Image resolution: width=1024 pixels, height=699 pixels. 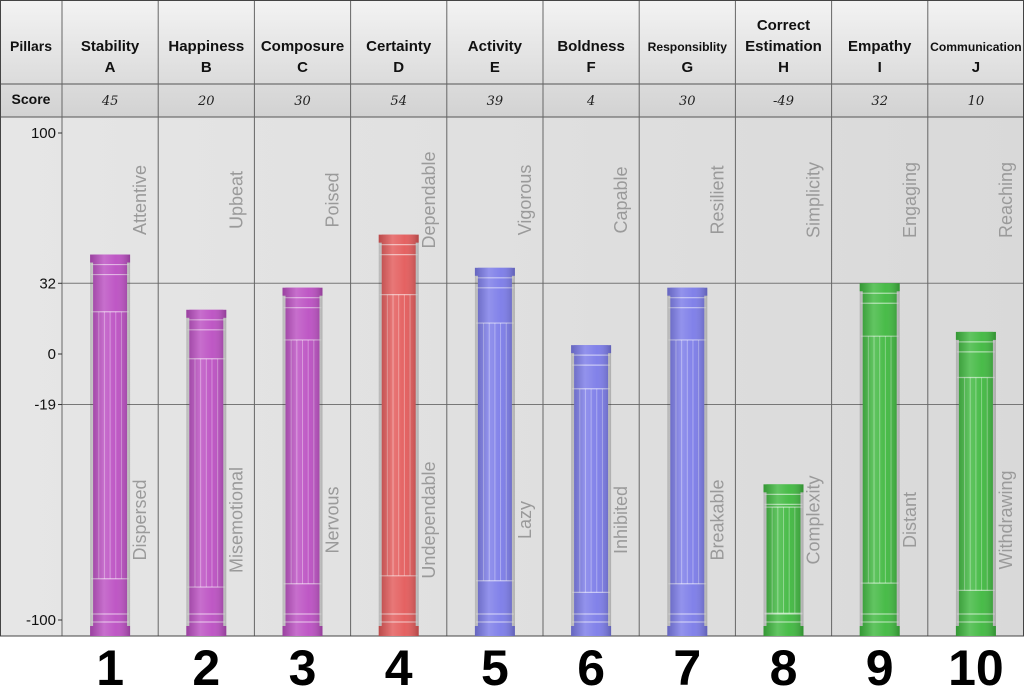 I want to click on column-number: 4, so click(x=399, y=668).